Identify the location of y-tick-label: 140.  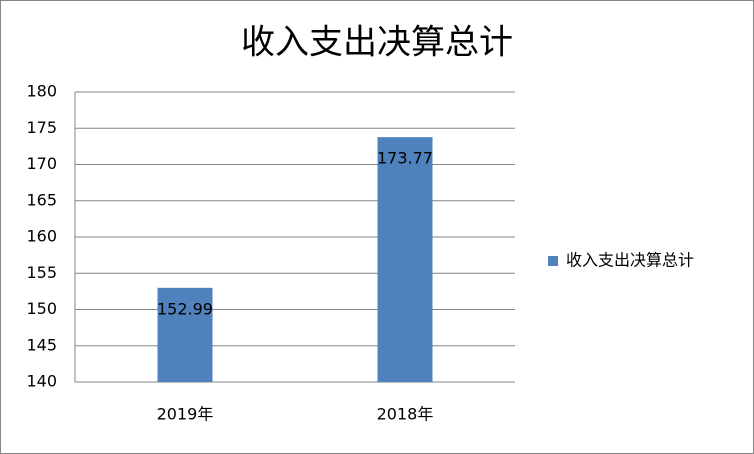
(41, 381).